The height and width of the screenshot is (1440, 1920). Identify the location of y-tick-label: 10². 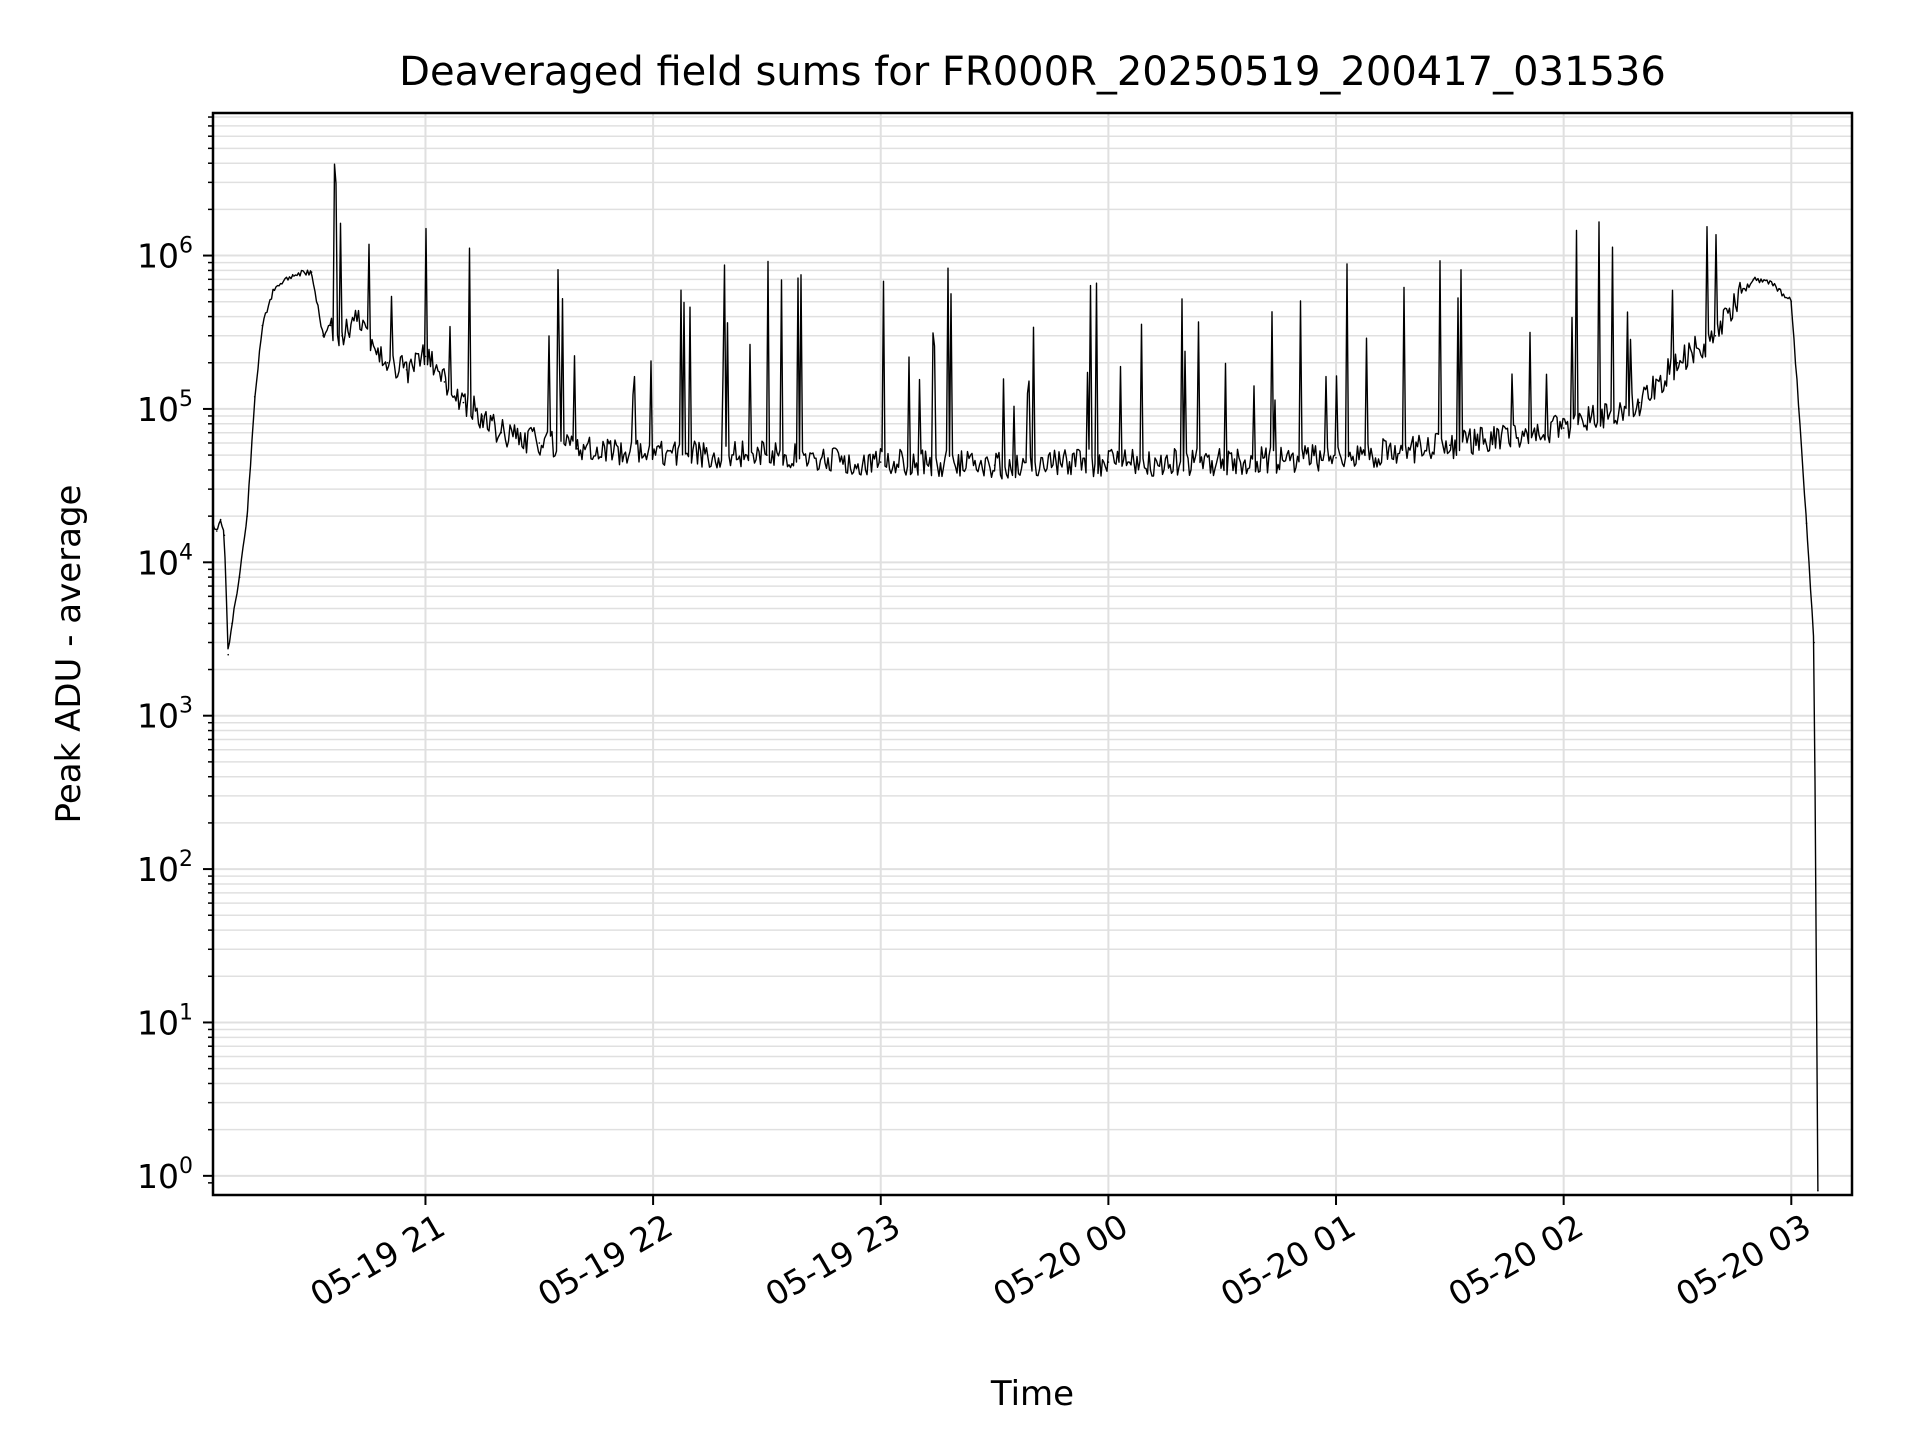
(165, 868).